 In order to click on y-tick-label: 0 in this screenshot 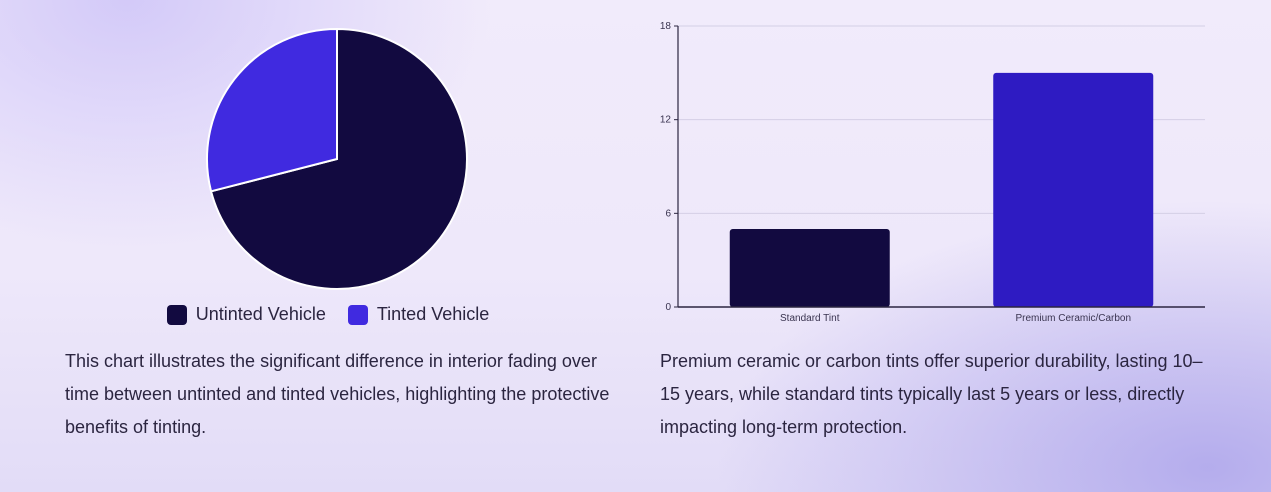, I will do `click(668, 307)`.